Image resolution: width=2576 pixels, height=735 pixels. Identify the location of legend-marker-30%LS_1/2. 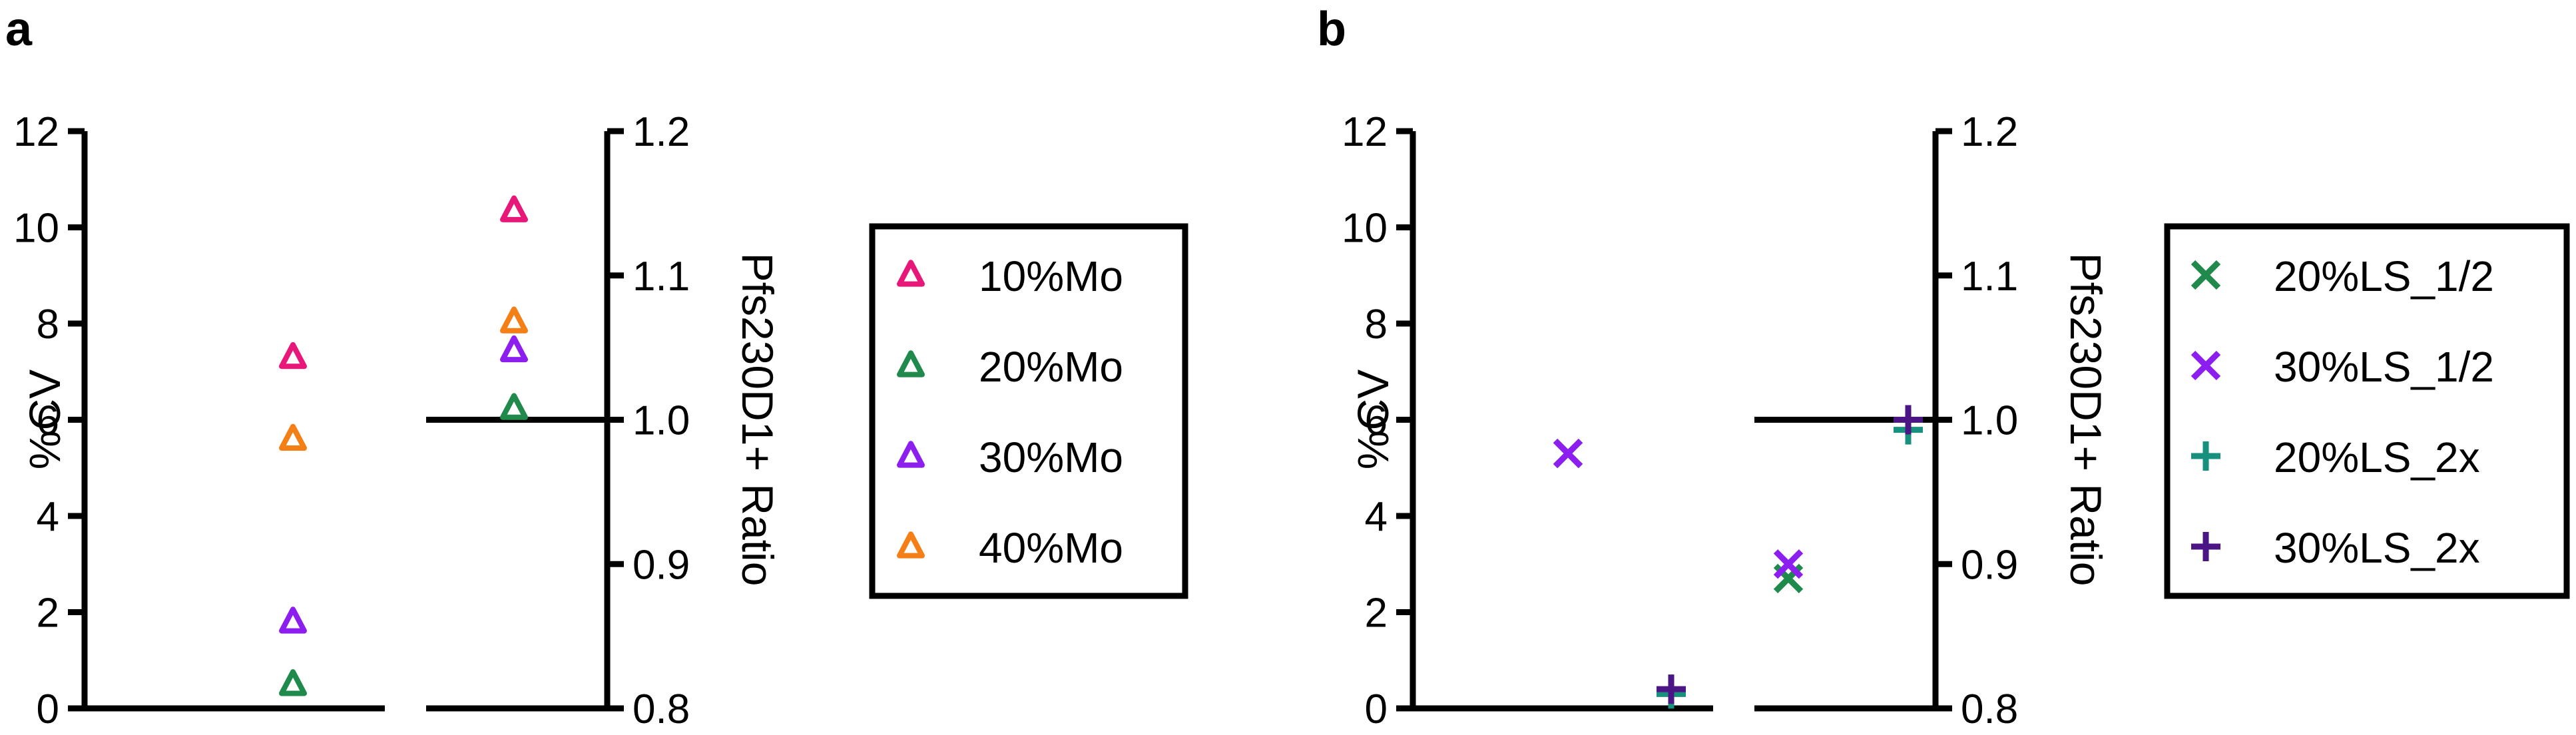
(2205, 365).